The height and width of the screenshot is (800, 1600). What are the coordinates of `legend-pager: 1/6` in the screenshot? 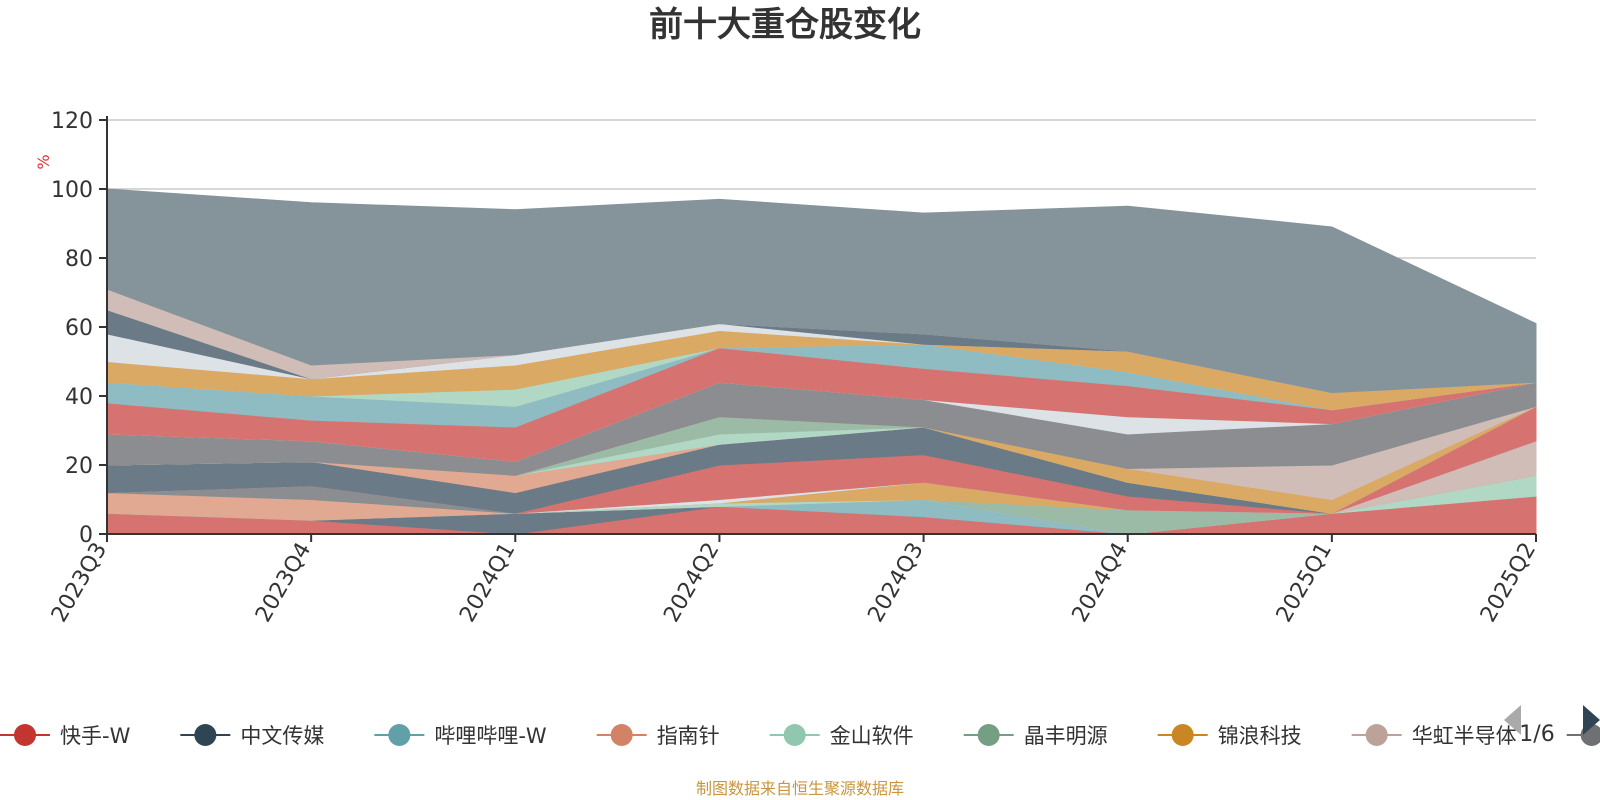 It's located at (1552, 726).